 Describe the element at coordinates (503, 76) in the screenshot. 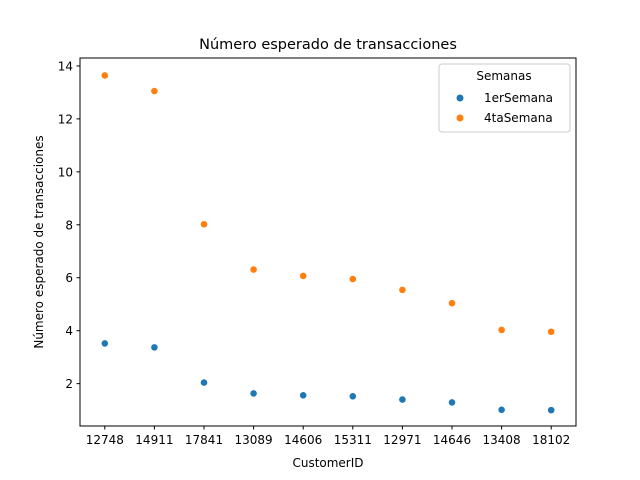

I see `legend-title: Semanas` at that location.